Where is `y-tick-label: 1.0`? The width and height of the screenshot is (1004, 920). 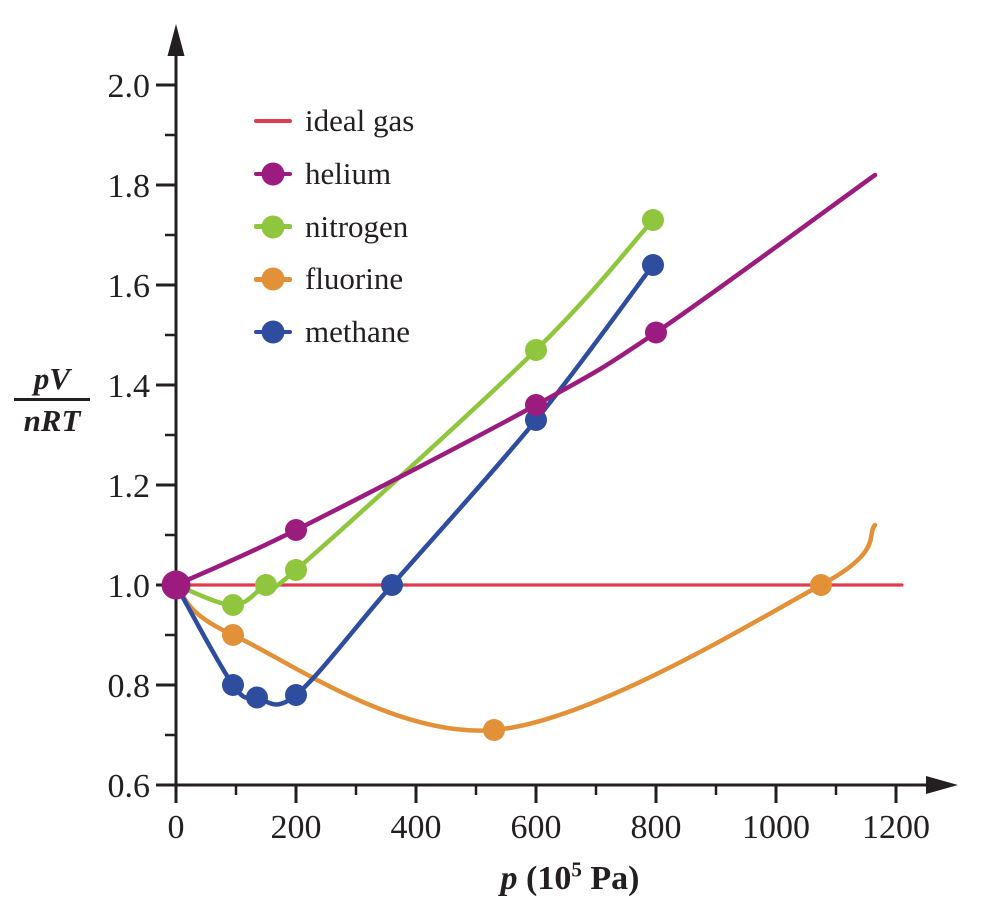 y-tick-label: 1.0 is located at coordinates (129, 586).